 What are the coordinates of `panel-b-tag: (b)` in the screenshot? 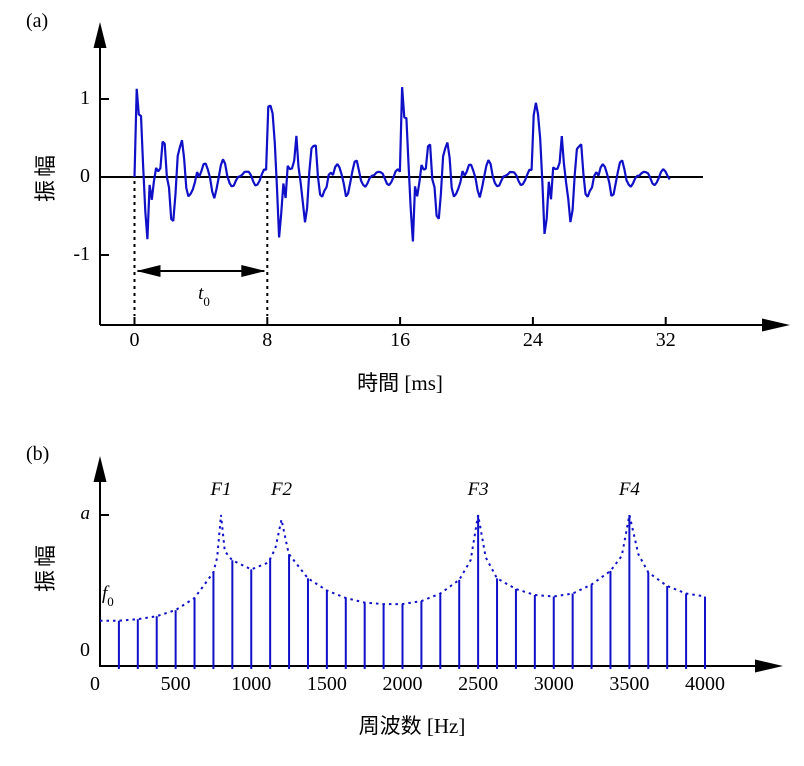 It's located at (38, 454).